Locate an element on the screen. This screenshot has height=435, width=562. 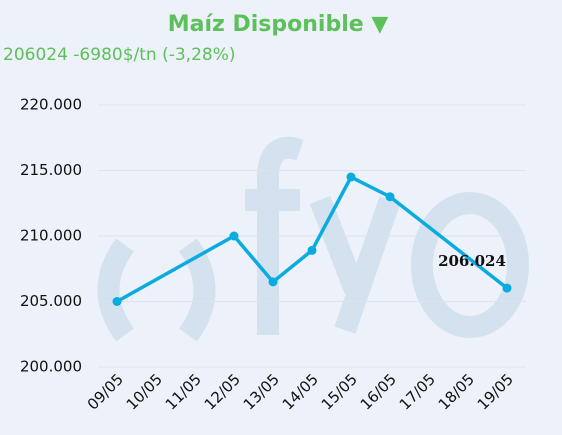
chart-title: Maíz Disponible ▼ is located at coordinates (278, 24).